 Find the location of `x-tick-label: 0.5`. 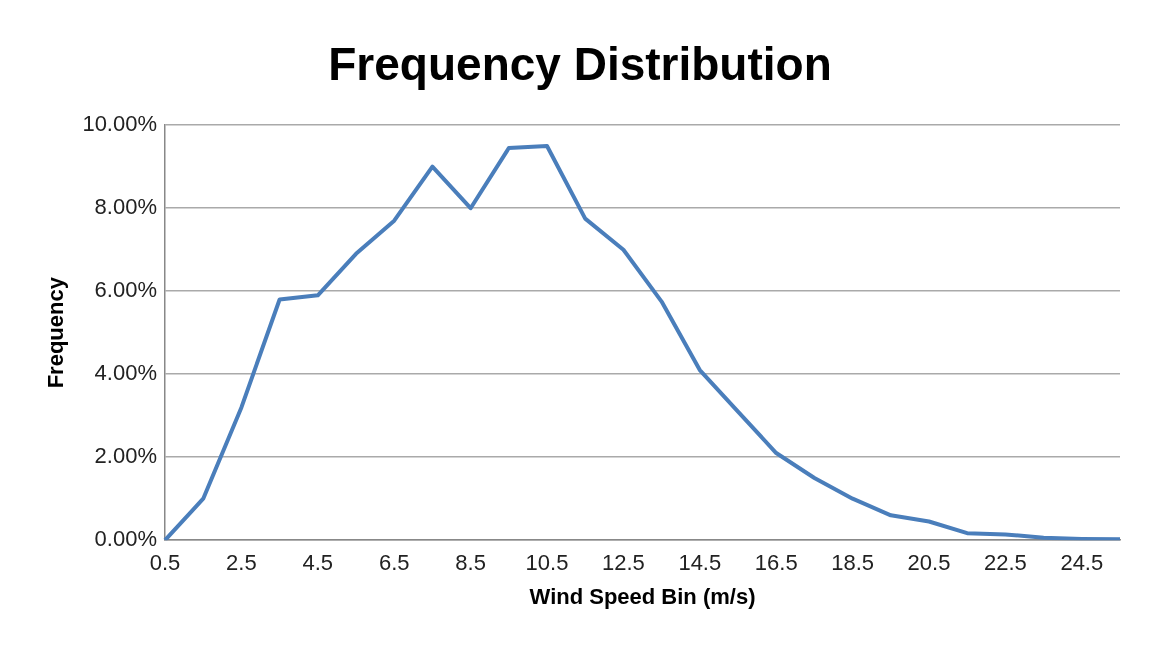

x-tick-label: 0.5 is located at coordinates (165, 563).